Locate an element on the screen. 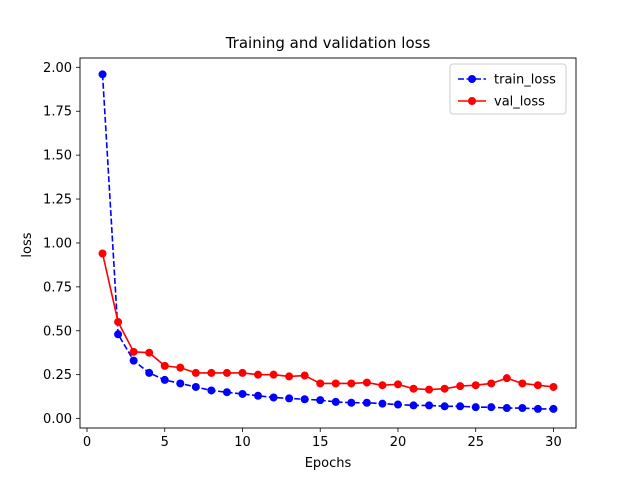 This screenshot has width=640, height=480. x-tick-label: 30 is located at coordinates (553, 442).